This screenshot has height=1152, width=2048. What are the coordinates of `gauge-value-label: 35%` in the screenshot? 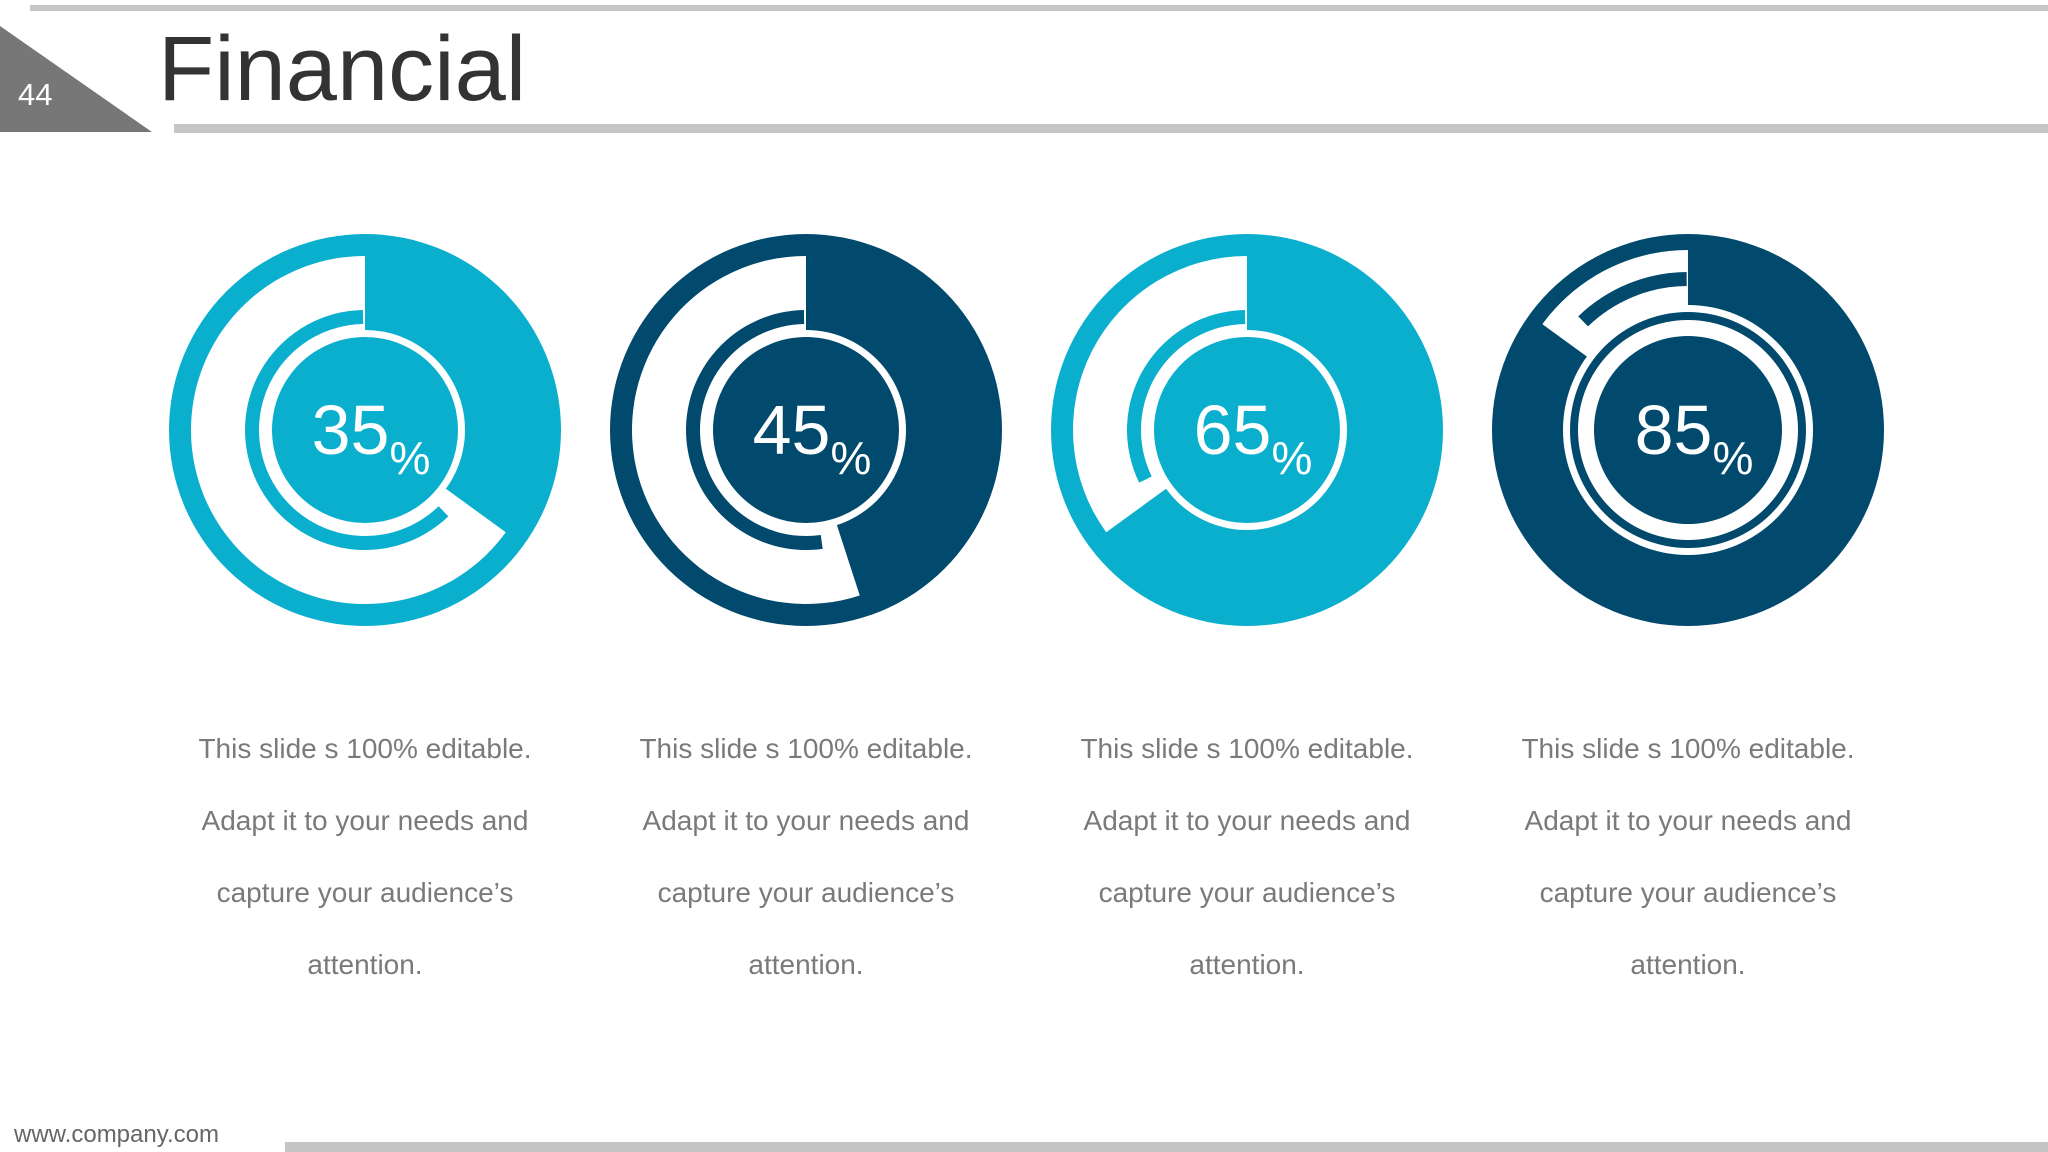 It's located at (371, 435).